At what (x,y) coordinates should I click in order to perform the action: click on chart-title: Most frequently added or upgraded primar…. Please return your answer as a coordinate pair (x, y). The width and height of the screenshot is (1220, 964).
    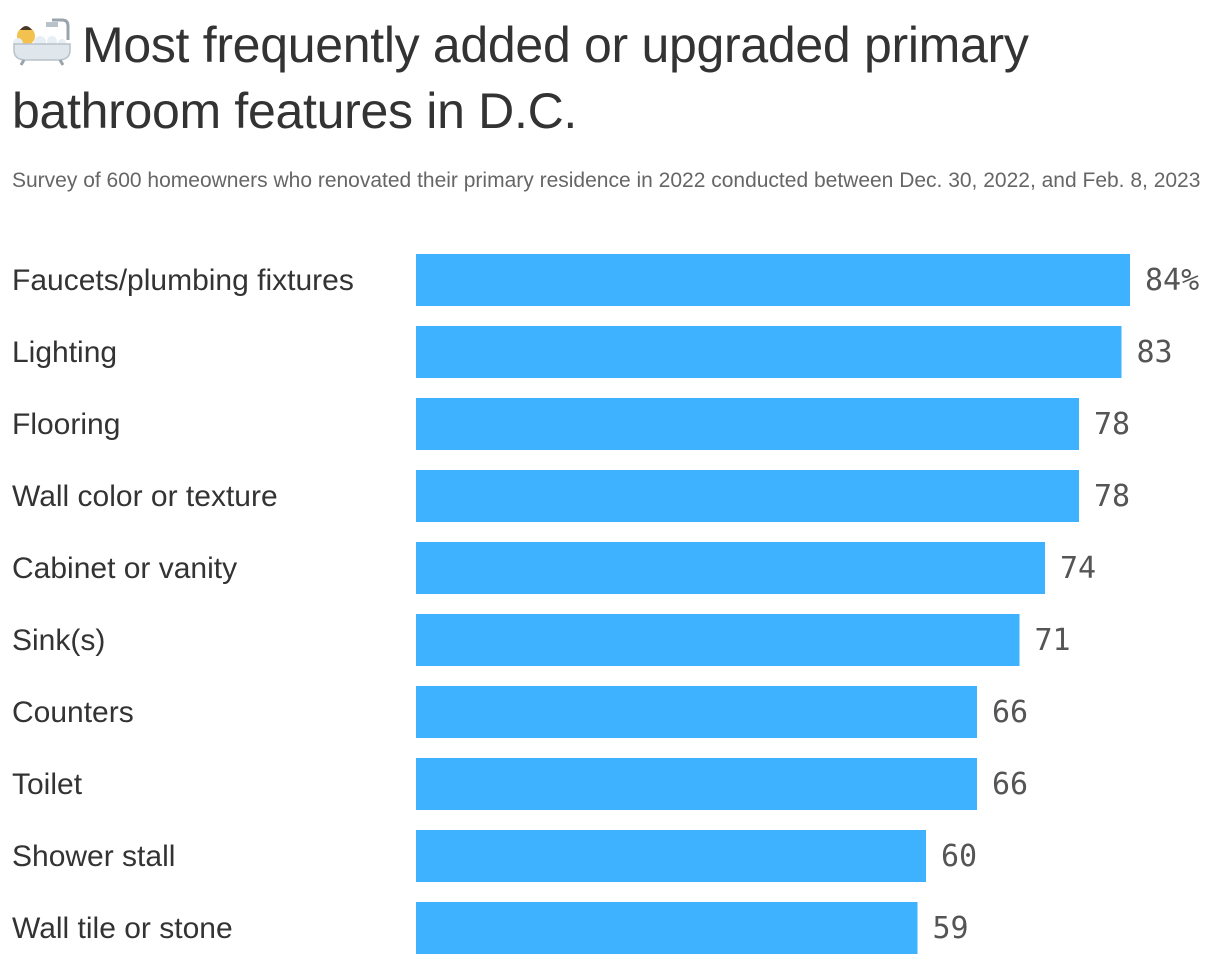
    Looking at the image, I should click on (607, 78).